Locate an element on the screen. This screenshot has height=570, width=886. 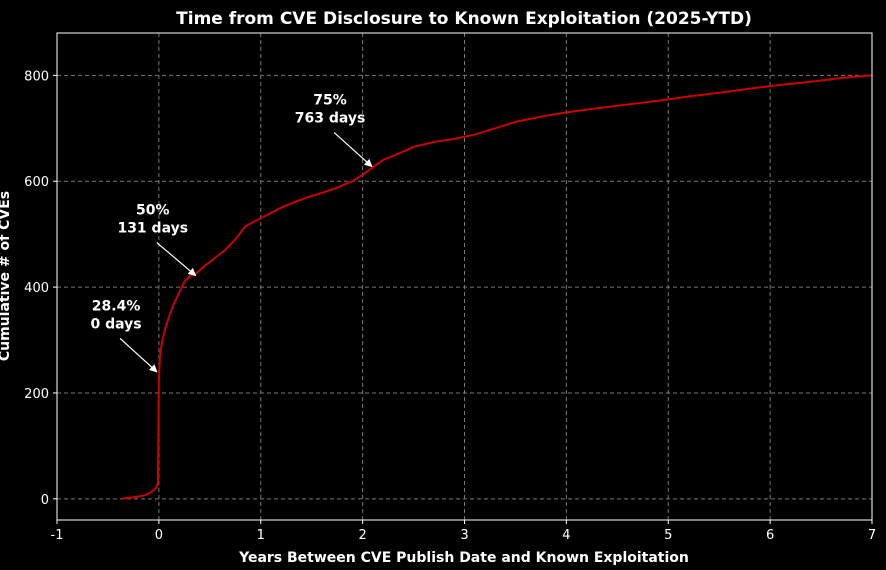
y-axis-label: Cumulative # of CVEs is located at coordinates (6, 276).